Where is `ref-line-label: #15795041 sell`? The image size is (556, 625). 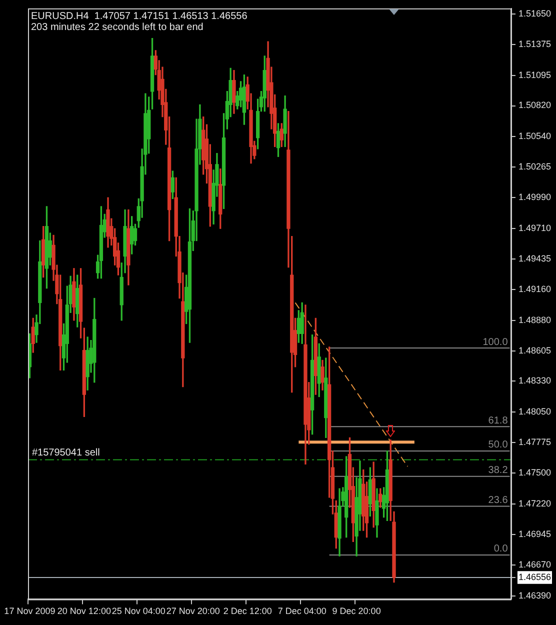
ref-line-label: #15795041 sell is located at coordinates (66, 453).